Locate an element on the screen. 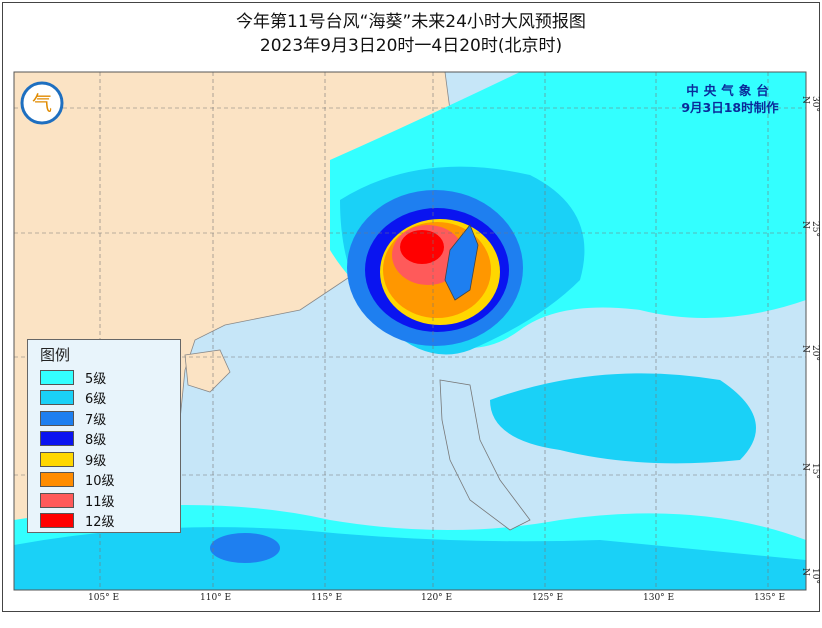 The height and width of the screenshot is (628, 822). legend-item: 10级 is located at coordinates (110, 480).